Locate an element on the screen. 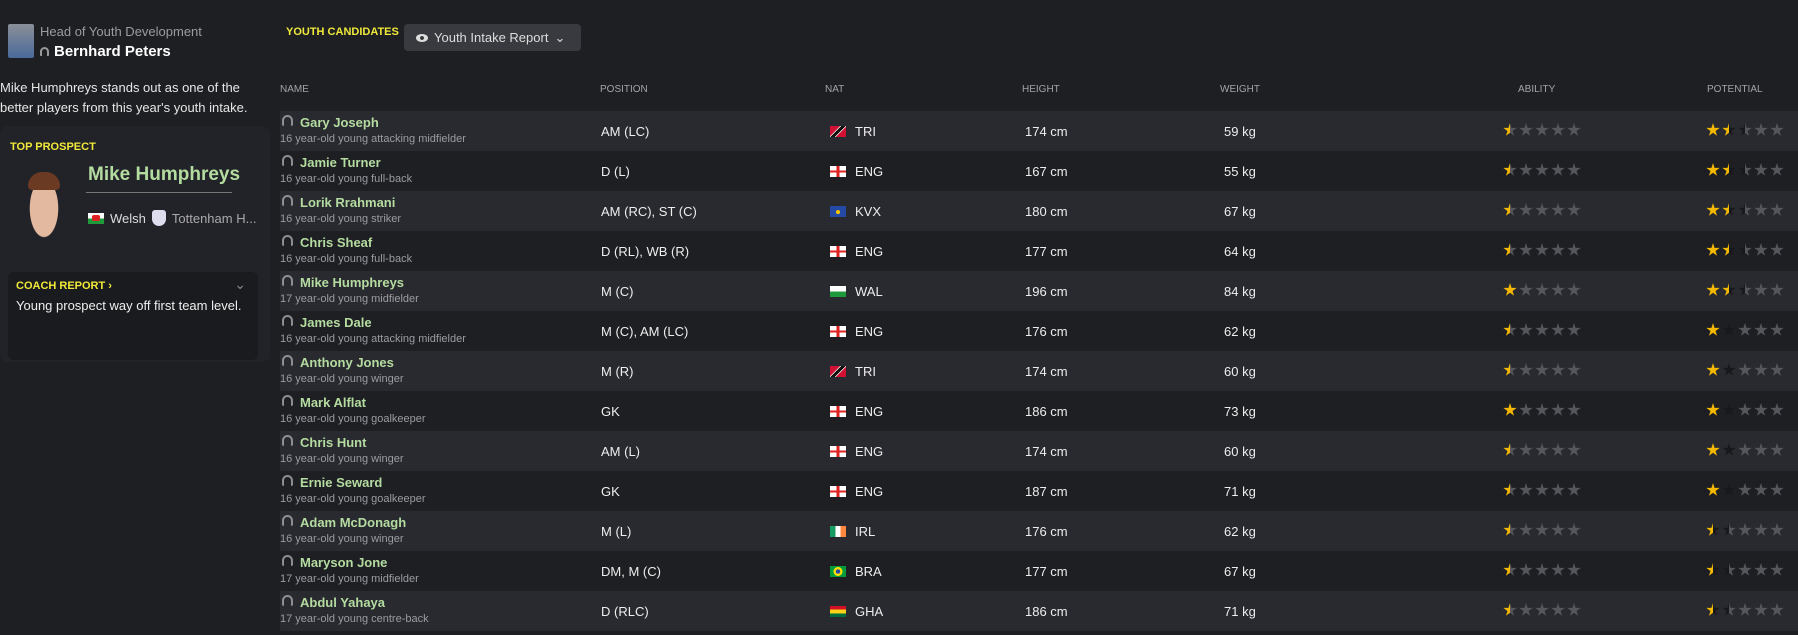 Image resolution: width=1798 pixels, height=635 pixels. view-dropdown: Youth Intake Report ⌄ is located at coordinates (493, 37).